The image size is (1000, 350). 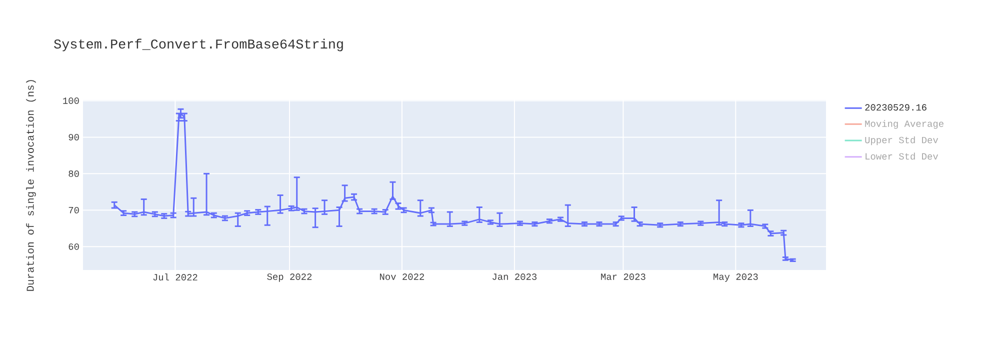 I want to click on x-tick-label: Nov 2022, so click(x=402, y=277).